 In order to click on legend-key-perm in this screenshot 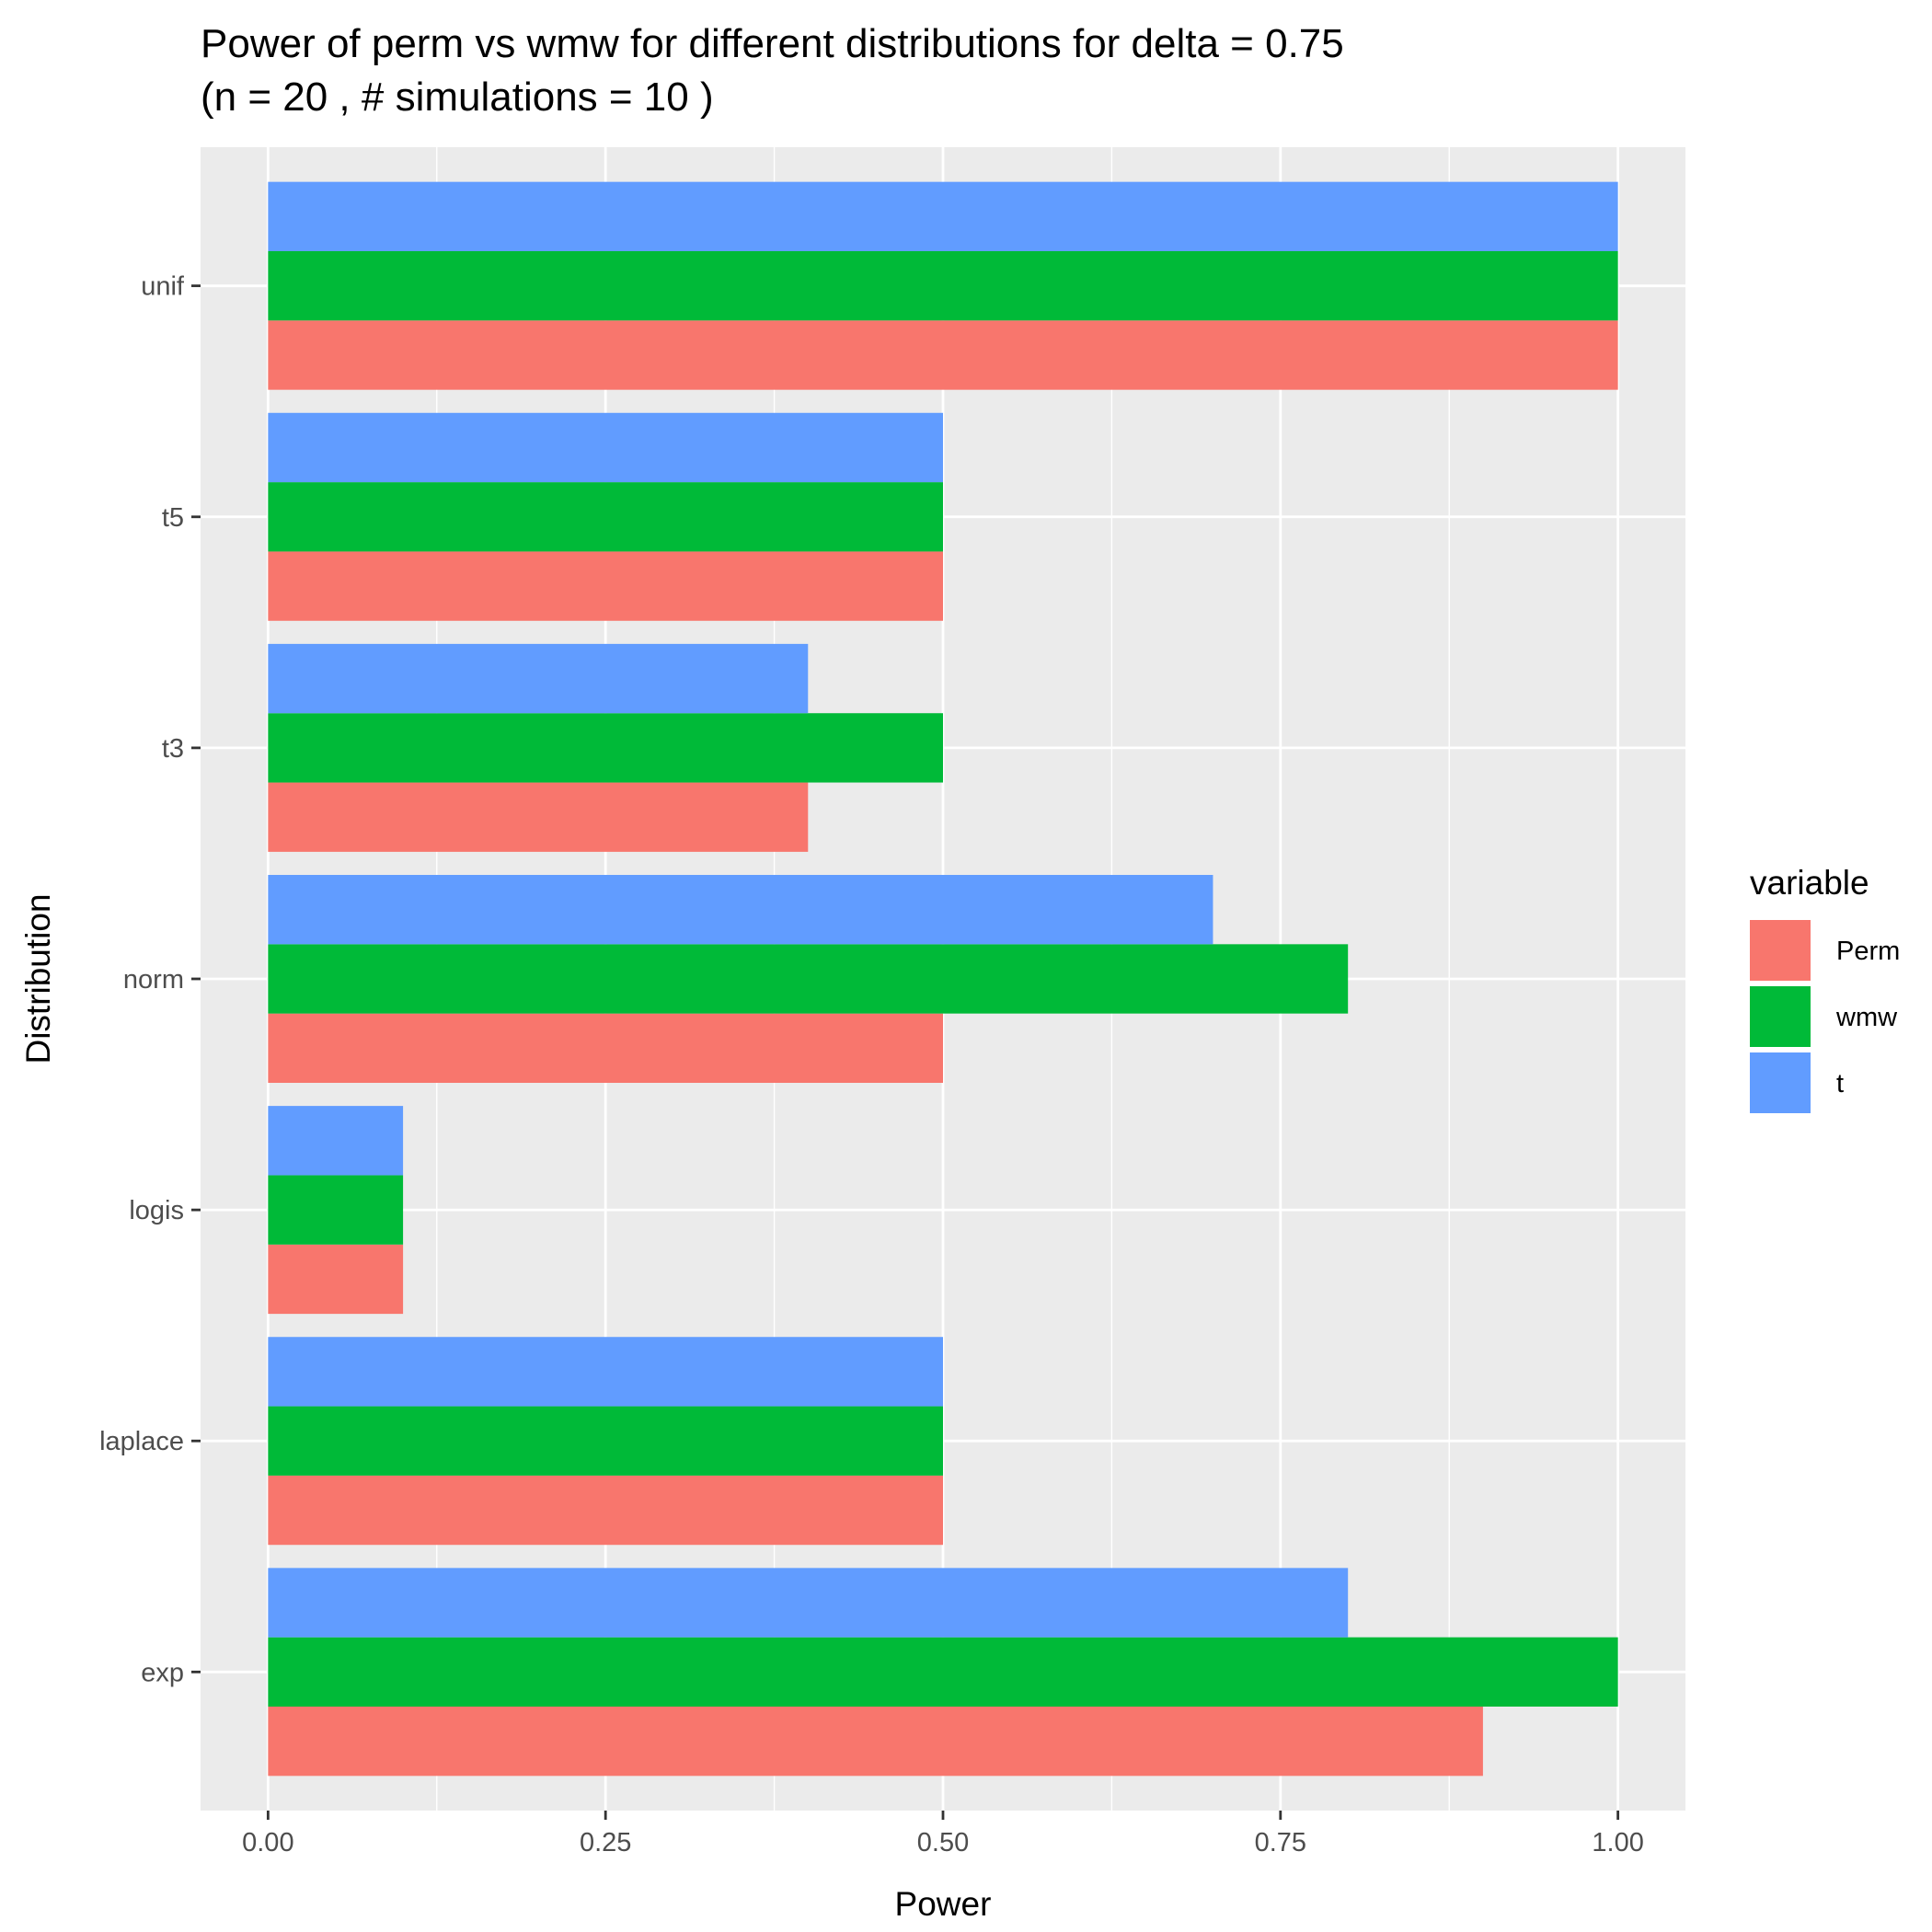, I will do `click(1780, 951)`.